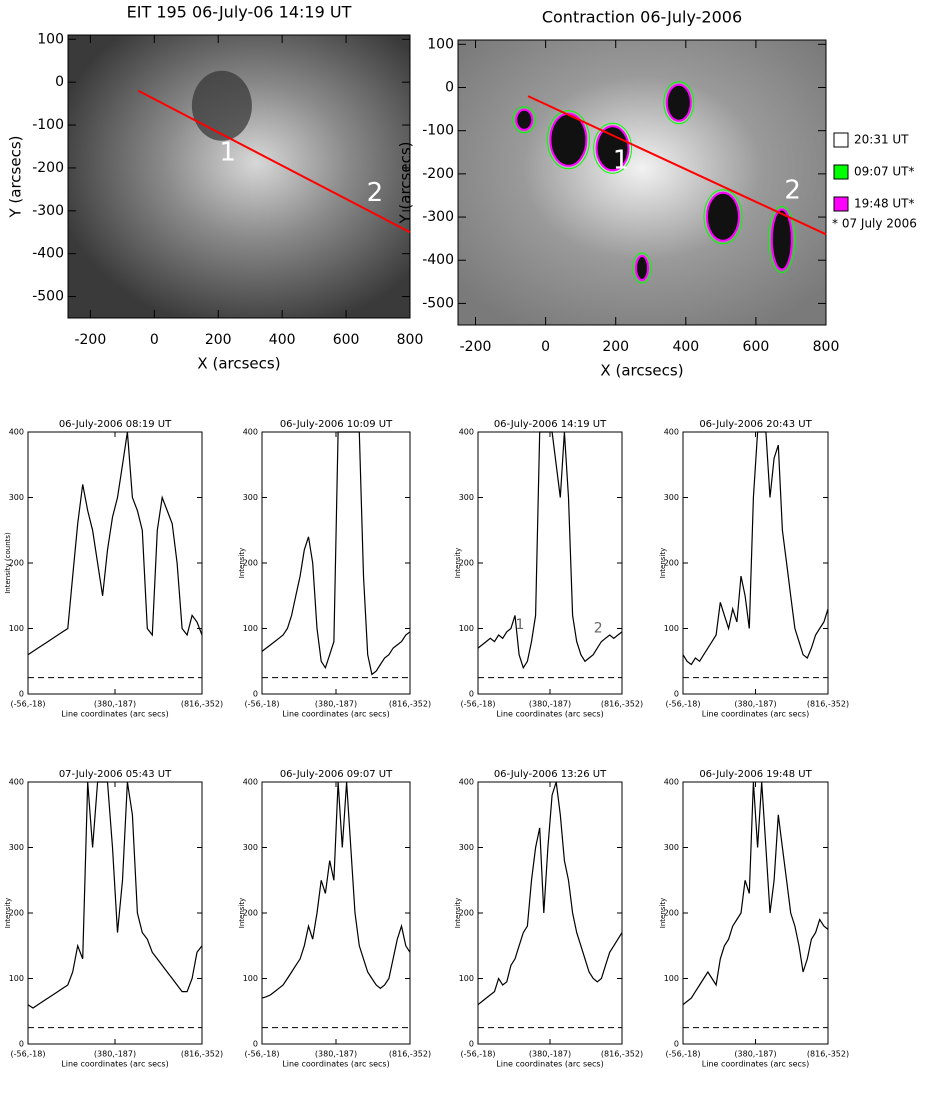 Image resolution: width=934 pixels, height=1105 pixels. What do you see at coordinates (881, 140) in the screenshot?
I see `legend-label: 20:31 UT` at bounding box center [881, 140].